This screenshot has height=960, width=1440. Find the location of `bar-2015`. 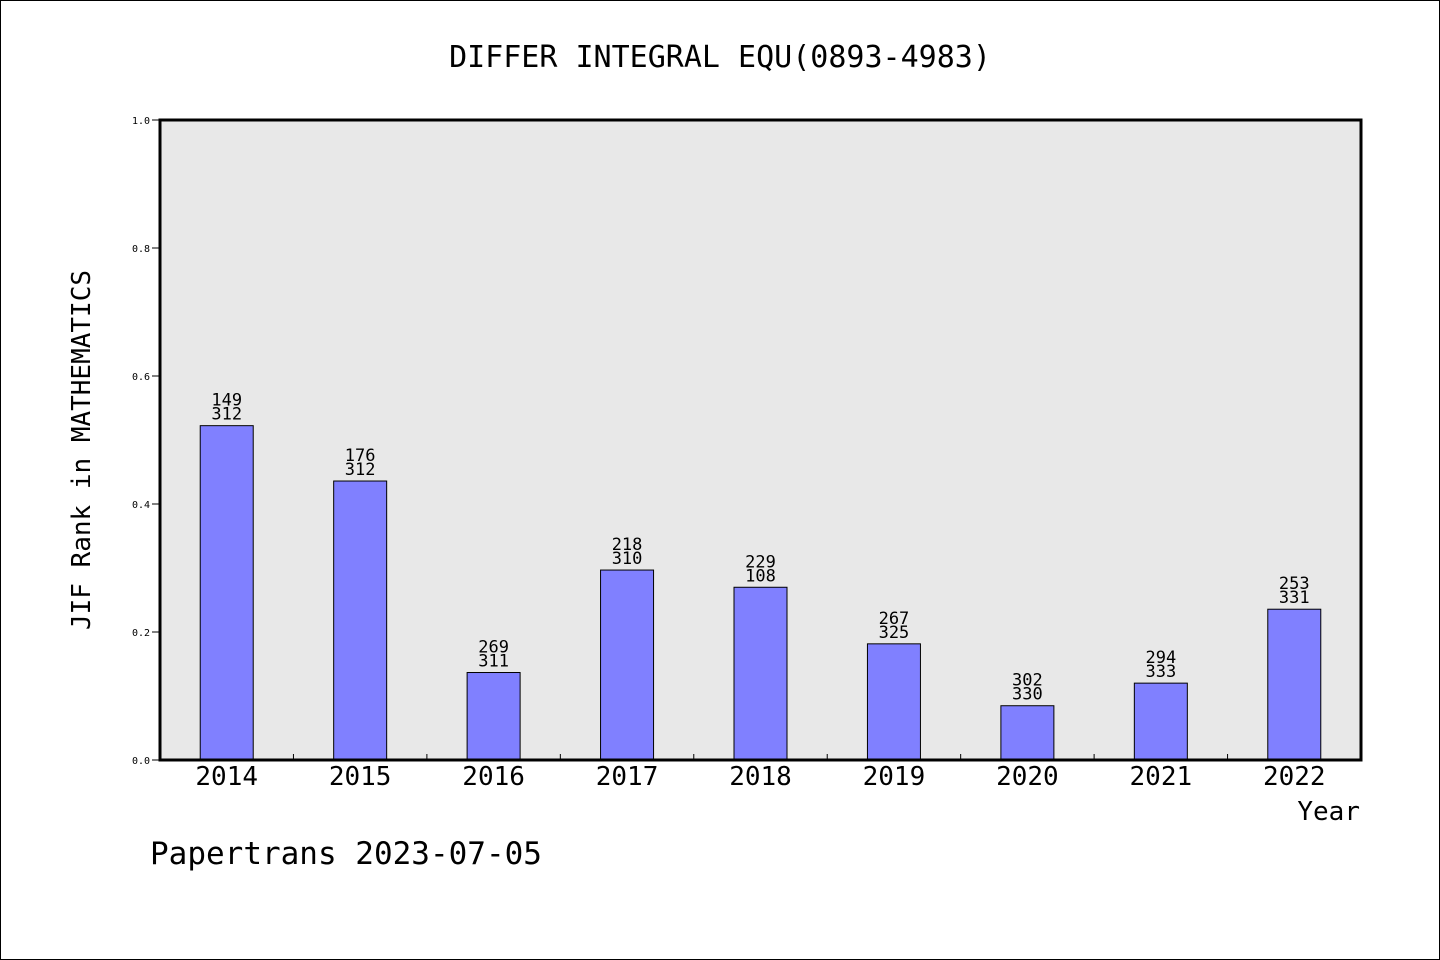

bar-2015 is located at coordinates (360, 620).